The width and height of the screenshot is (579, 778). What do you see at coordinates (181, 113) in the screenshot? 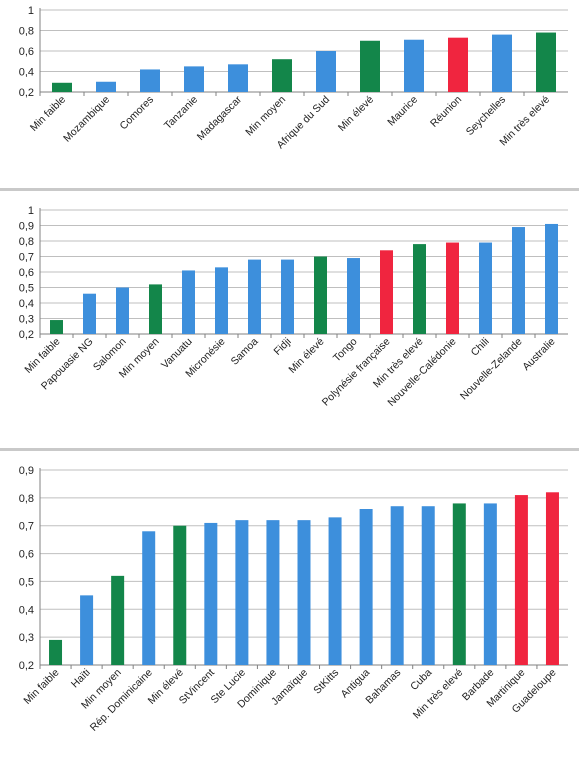
I see `x-tick-label: Tanzanie` at bounding box center [181, 113].